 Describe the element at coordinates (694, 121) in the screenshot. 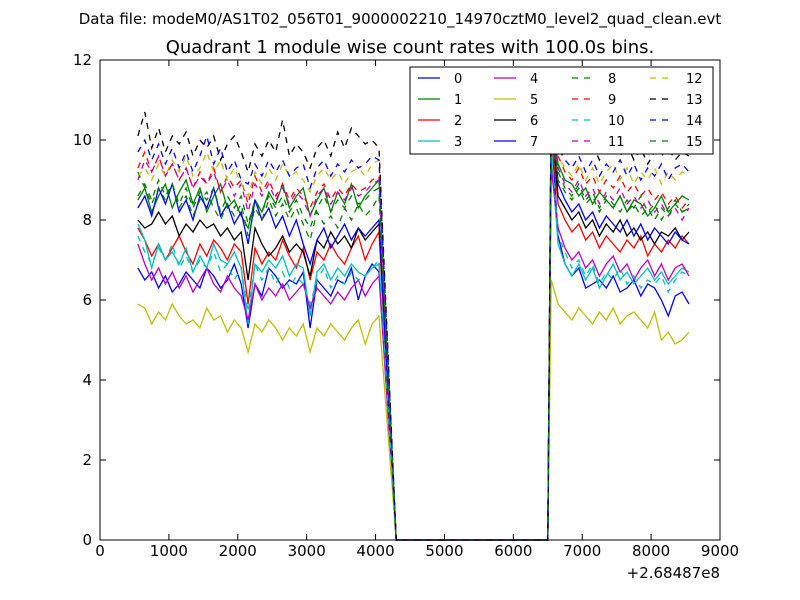

I see `legend-label-14: 14` at that location.